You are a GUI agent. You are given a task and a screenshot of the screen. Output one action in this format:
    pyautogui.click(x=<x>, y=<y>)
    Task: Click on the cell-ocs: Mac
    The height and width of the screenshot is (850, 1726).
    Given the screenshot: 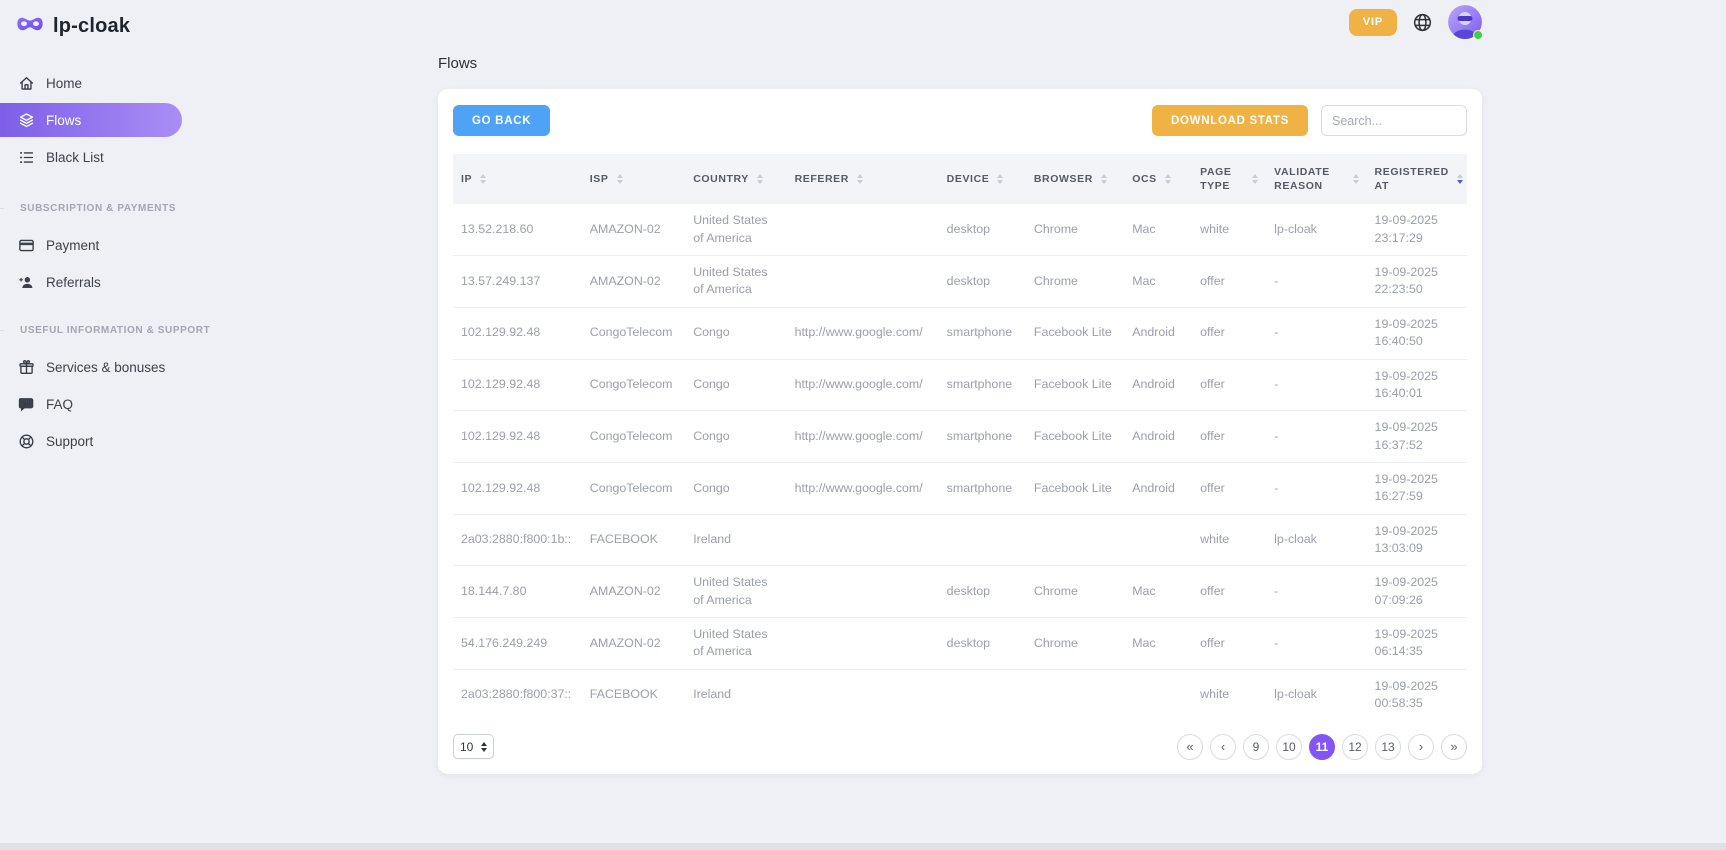 What is the action you would take?
    pyautogui.click(x=1144, y=229)
    